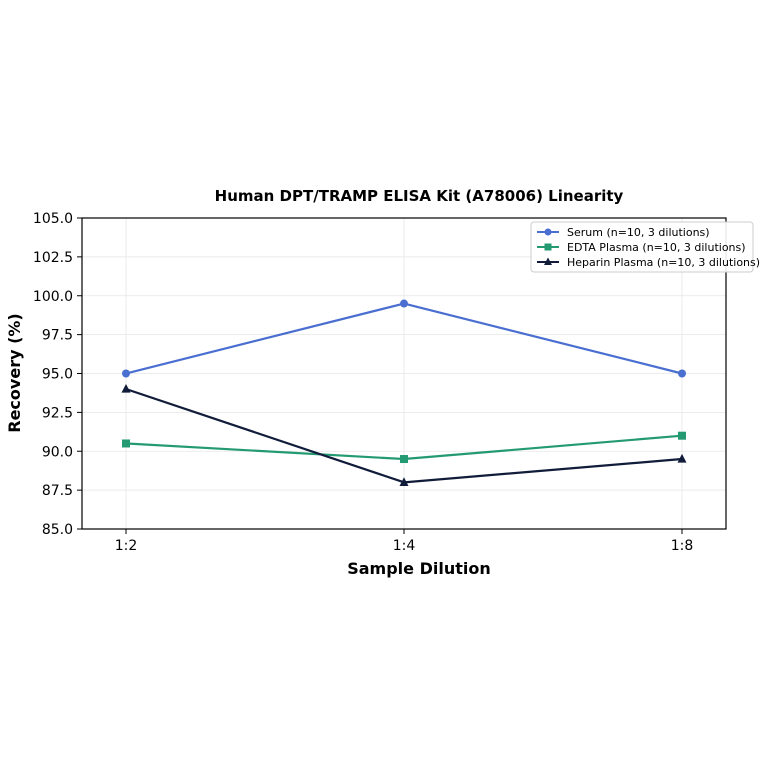  What do you see at coordinates (57, 530) in the screenshot?
I see `y-tick-label: 85.0` at bounding box center [57, 530].